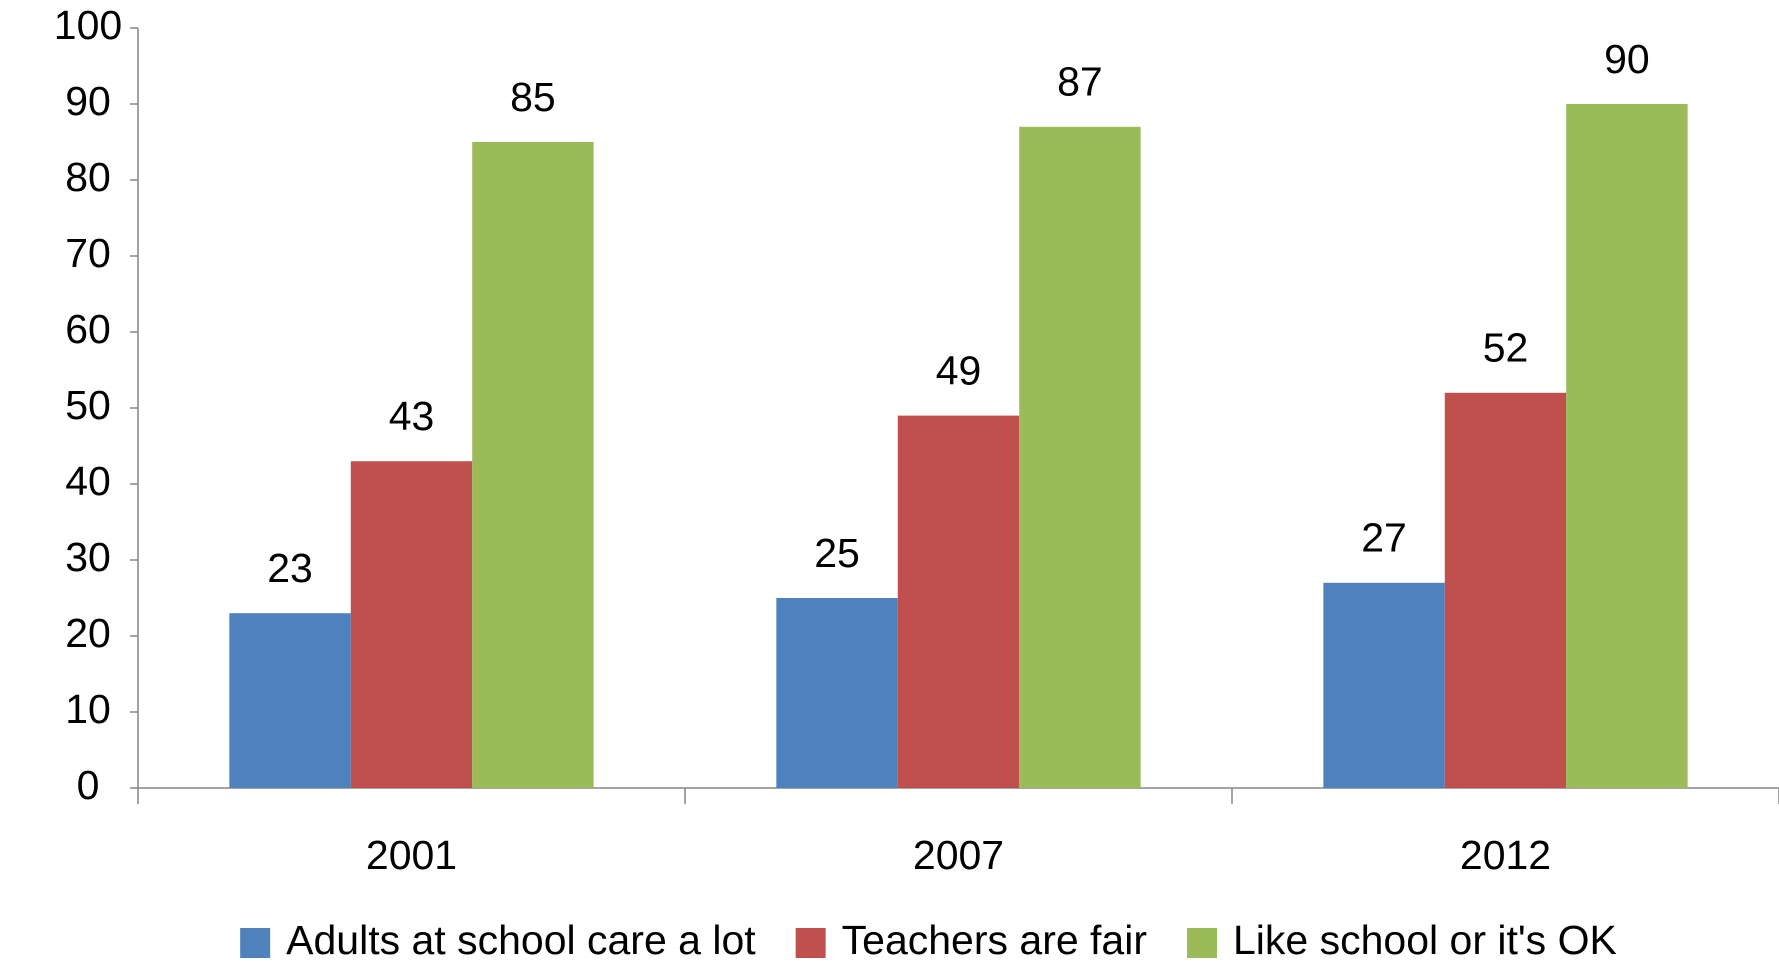 Image resolution: width=1779 pixels, height=967 pixels. I want to click on legend-label: Adults at school care a lot, so click(521, 940).